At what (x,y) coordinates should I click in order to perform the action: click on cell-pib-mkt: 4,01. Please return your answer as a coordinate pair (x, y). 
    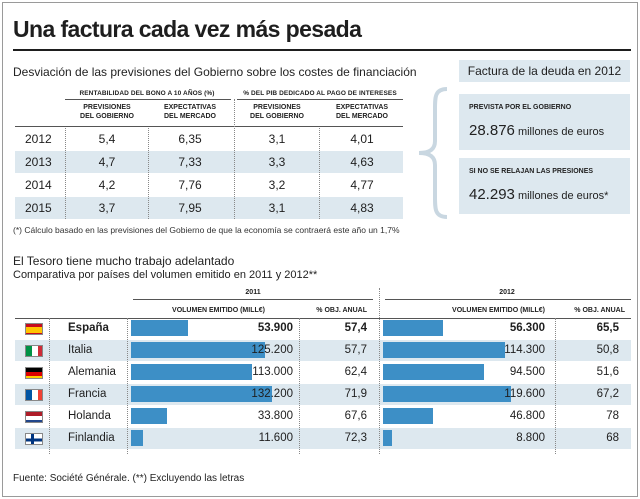
    Looking at the image, I should click on (362, 139).